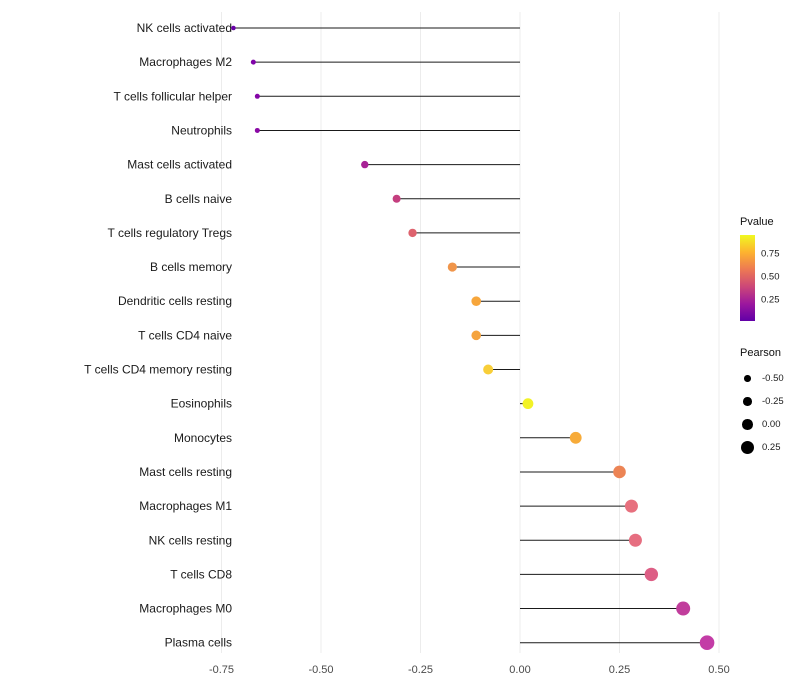  Describe the element at coordinates (184, 28) in the screenshot. I see `category-label: NK cells activated` at that location.